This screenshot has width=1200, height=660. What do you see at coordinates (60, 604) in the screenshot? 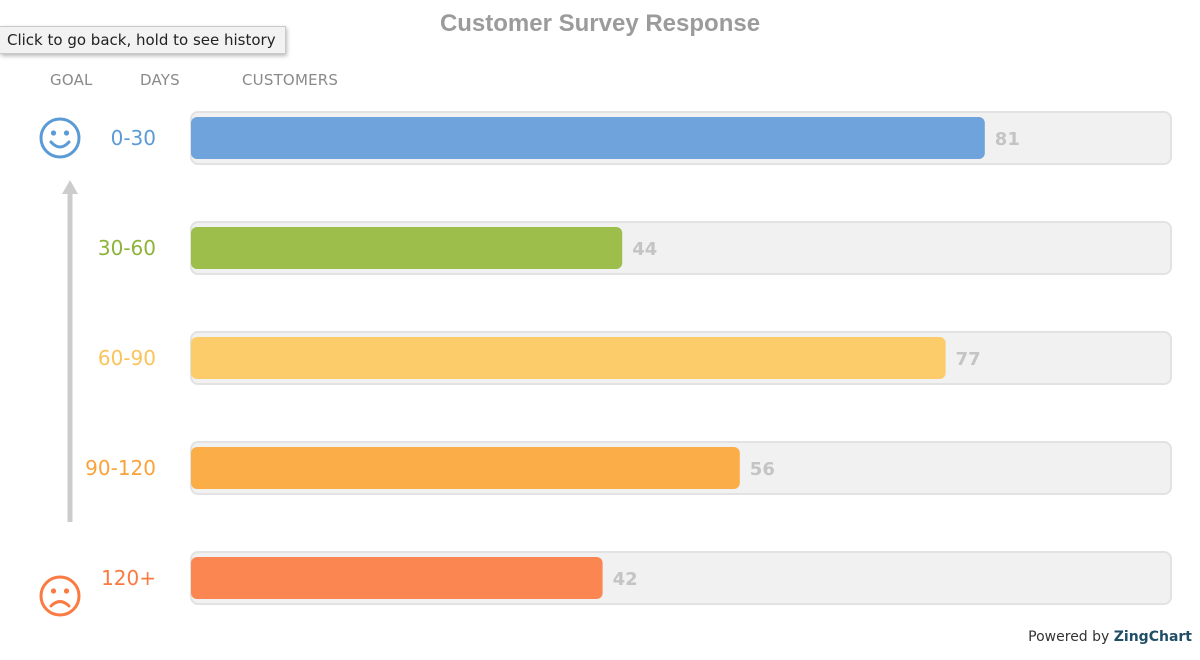
I see `frown-mouth` at bounding box center [60, 604].